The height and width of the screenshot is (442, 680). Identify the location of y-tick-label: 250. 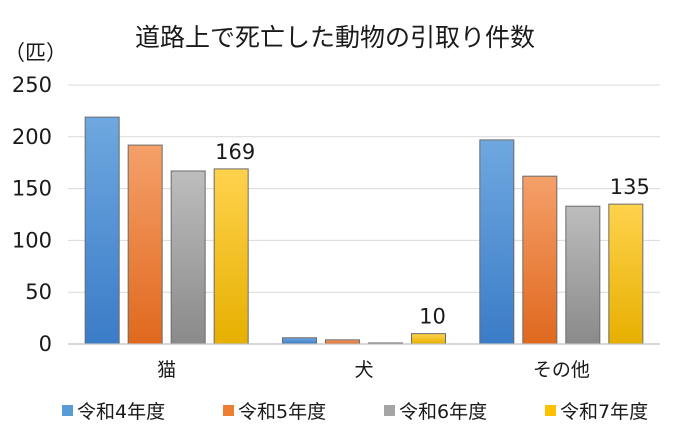
(32, 85).